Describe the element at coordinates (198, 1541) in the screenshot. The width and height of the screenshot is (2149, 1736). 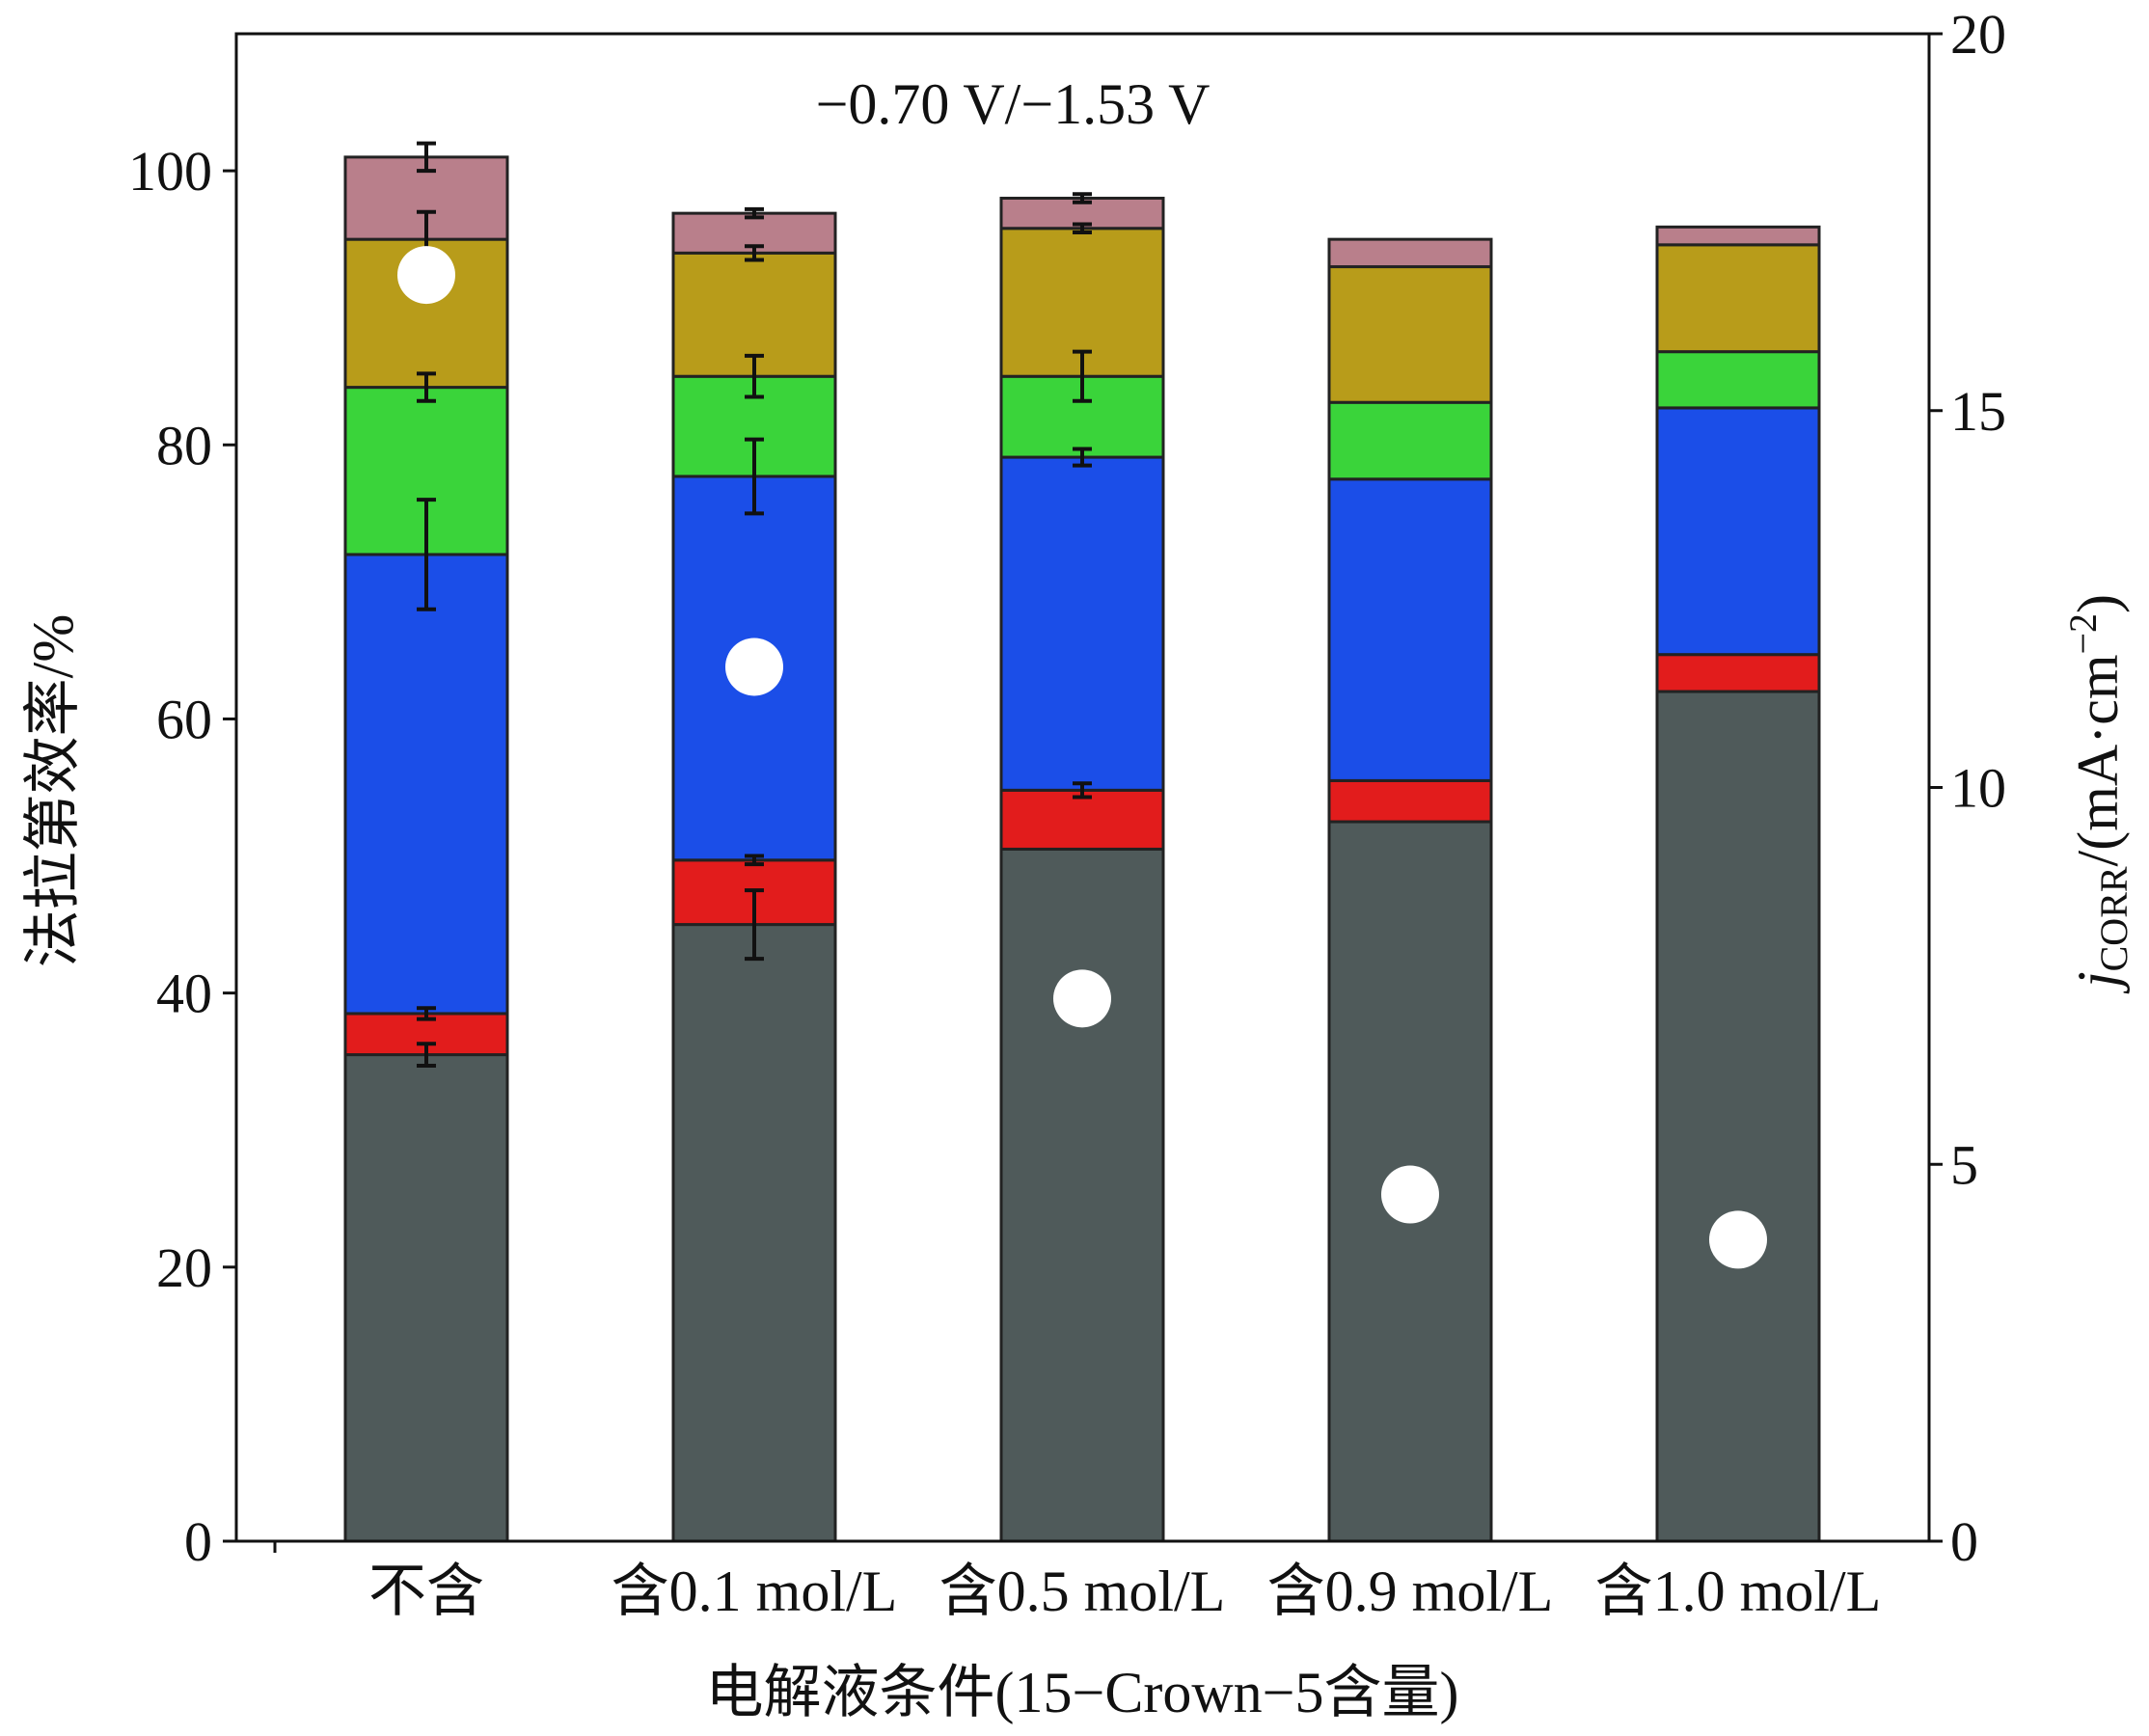
I see `y-tick-label-0: 0` at that location.